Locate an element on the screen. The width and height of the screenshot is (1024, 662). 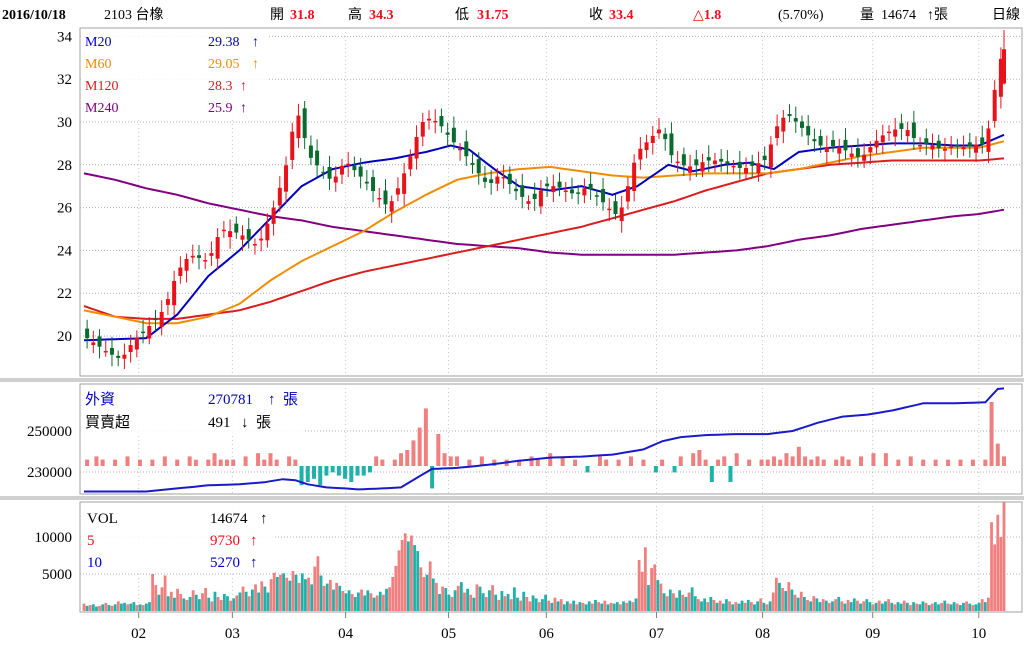
quote-stock: 2103 台橡 is located at coordinates (134, 15).